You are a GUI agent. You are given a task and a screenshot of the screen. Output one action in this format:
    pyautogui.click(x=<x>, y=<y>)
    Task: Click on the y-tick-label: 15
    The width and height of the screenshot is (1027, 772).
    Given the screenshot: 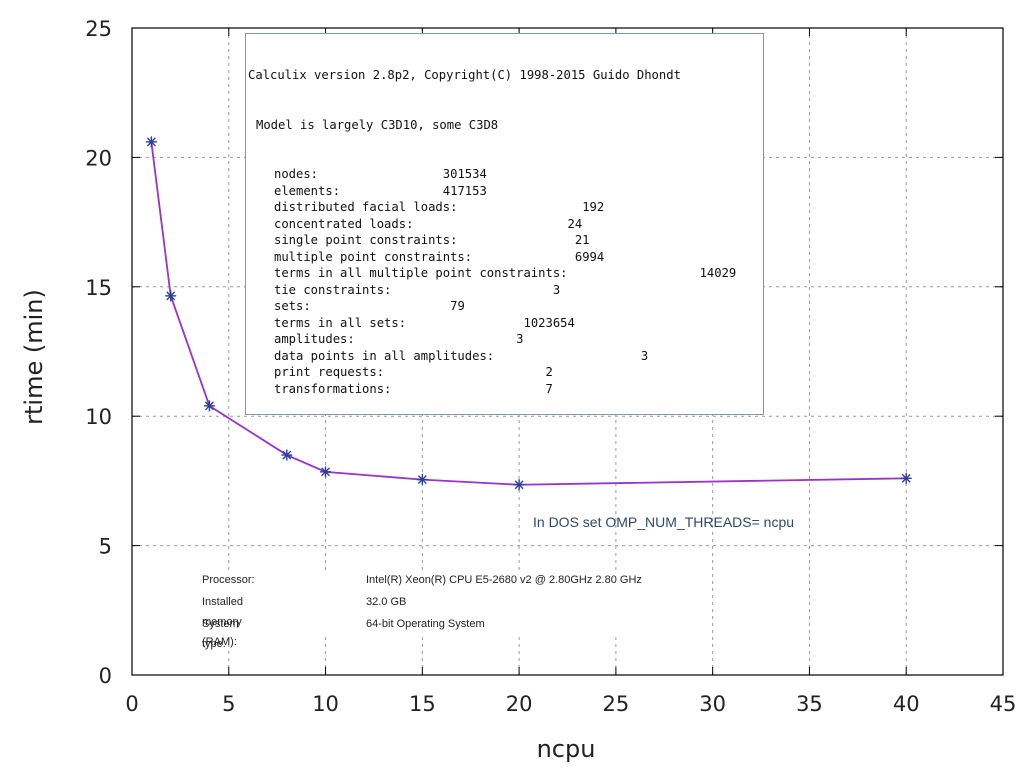 What is the action you would take?
    pyautogui.click(x=98, y=288)
    